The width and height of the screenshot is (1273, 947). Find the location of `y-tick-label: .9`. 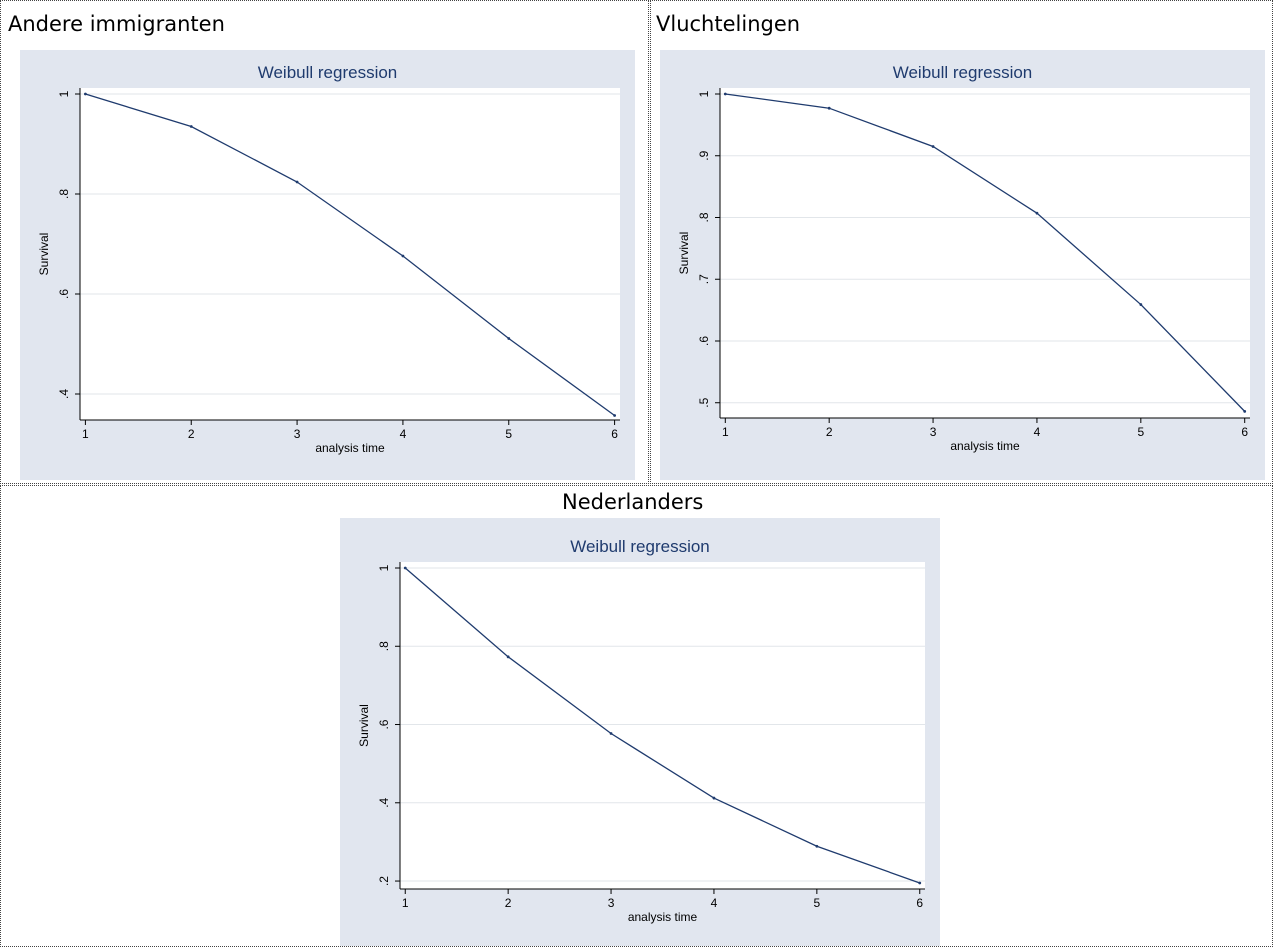

y-tick-label: .9 is located at coordinates (704, 155).